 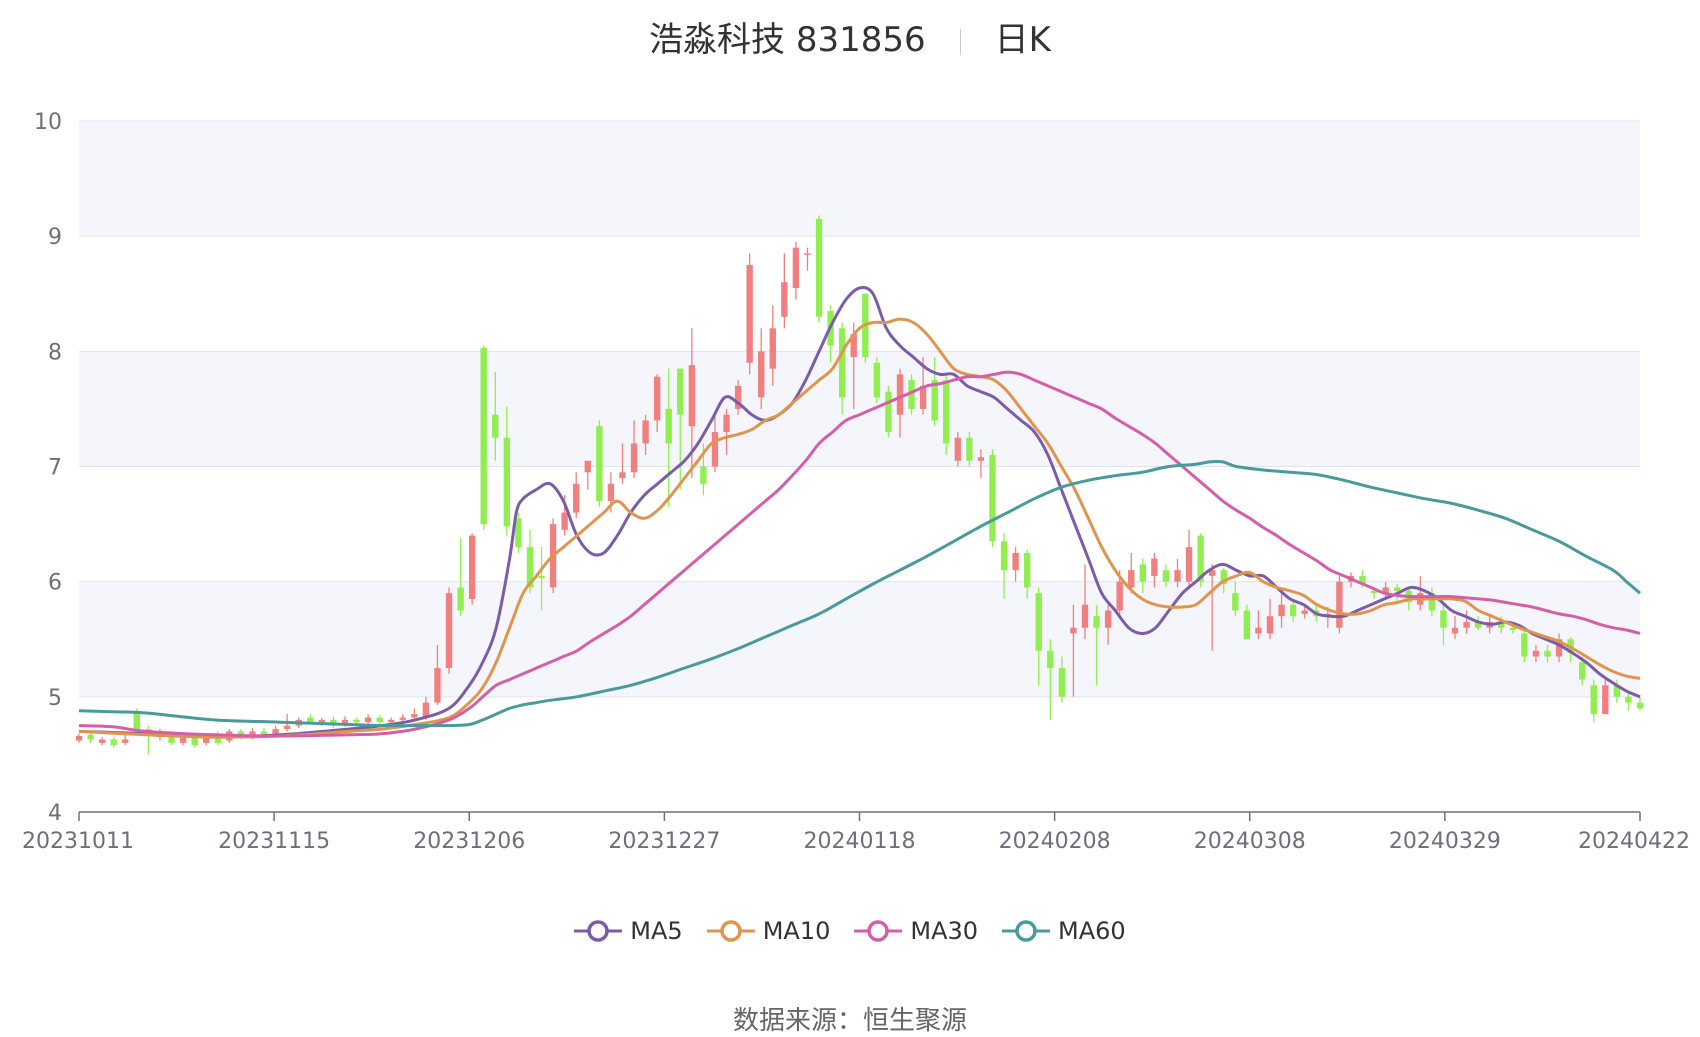 I want to click on x-tick-label: 20240329, so click(x=1445, y=841).